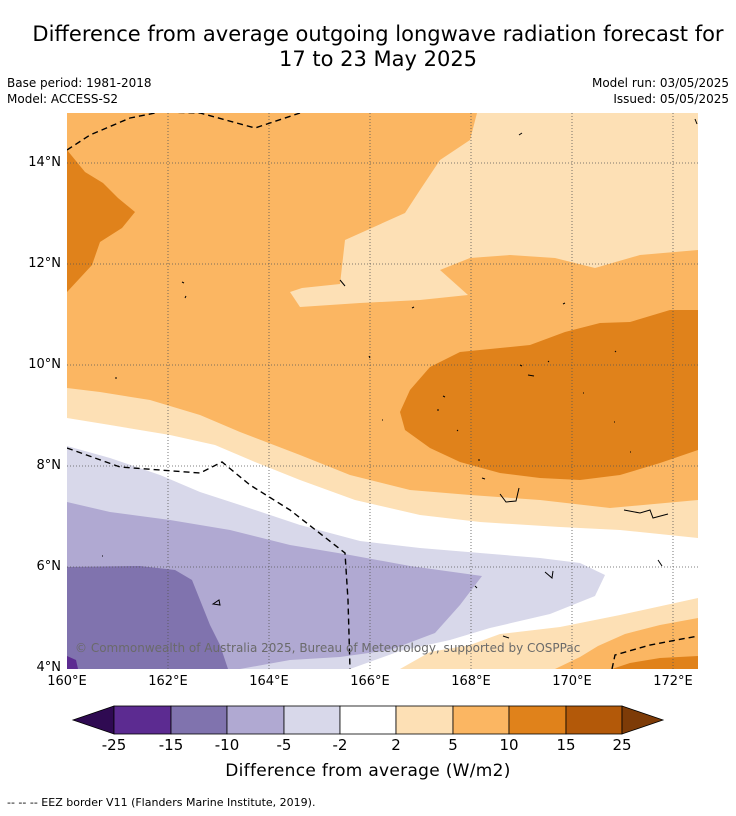  I want to click on lat-label-10n: 10°N, so click(44, 364).